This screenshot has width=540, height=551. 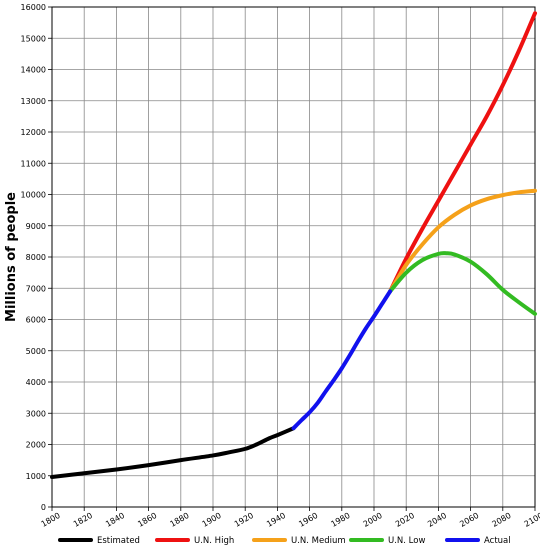 I want to click on y-tick-label: 11000, so click(x=33, y=163).